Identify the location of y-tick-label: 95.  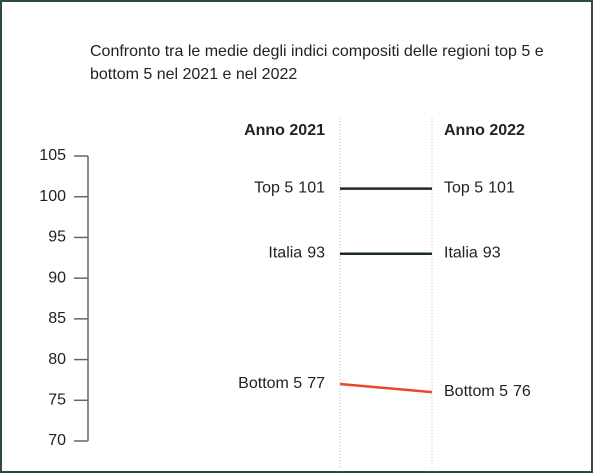
(57, 237).